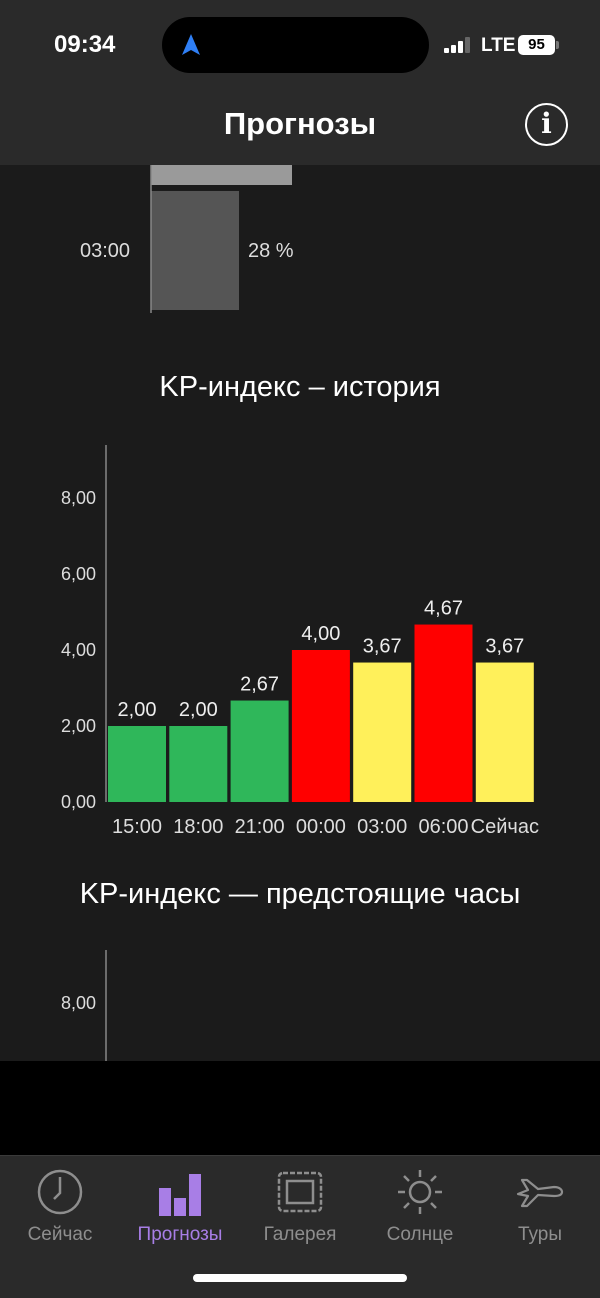  I want to click on battery-tip, so click(557, 45).